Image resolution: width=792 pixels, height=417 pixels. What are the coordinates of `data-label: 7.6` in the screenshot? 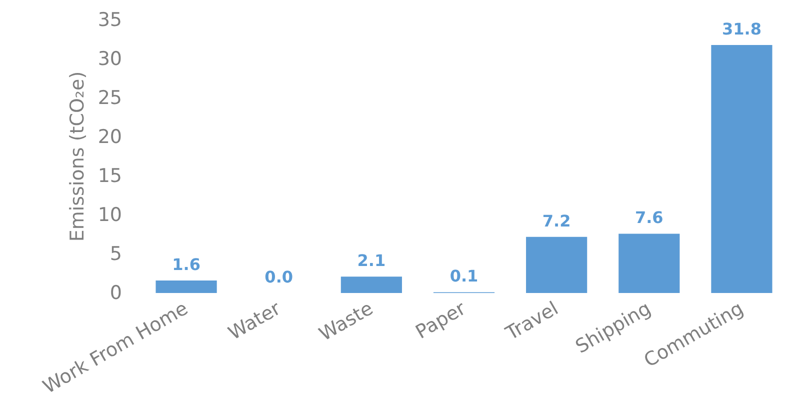 It's located at (649, 218).